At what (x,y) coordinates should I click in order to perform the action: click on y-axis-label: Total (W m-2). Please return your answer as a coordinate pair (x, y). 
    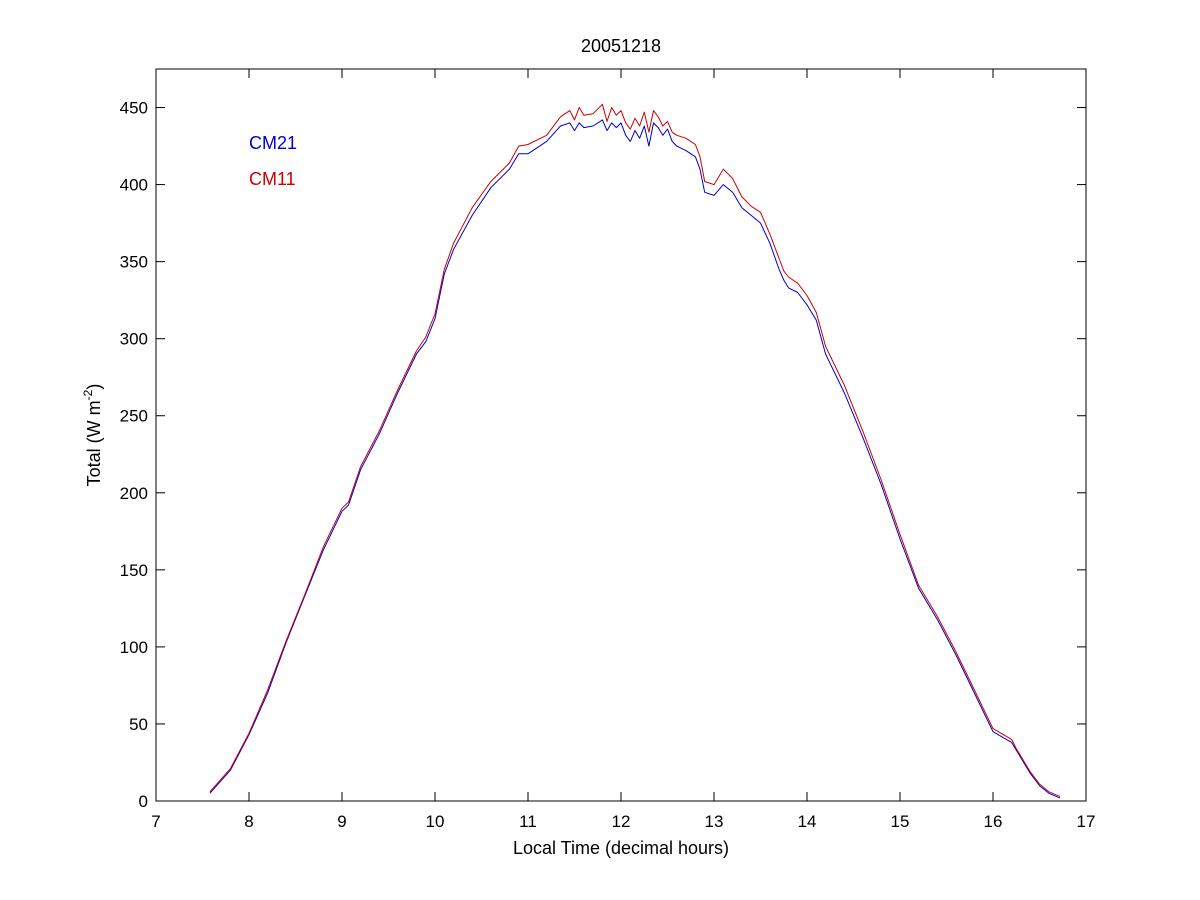
    Looking at the image, I should click on (92, 435).